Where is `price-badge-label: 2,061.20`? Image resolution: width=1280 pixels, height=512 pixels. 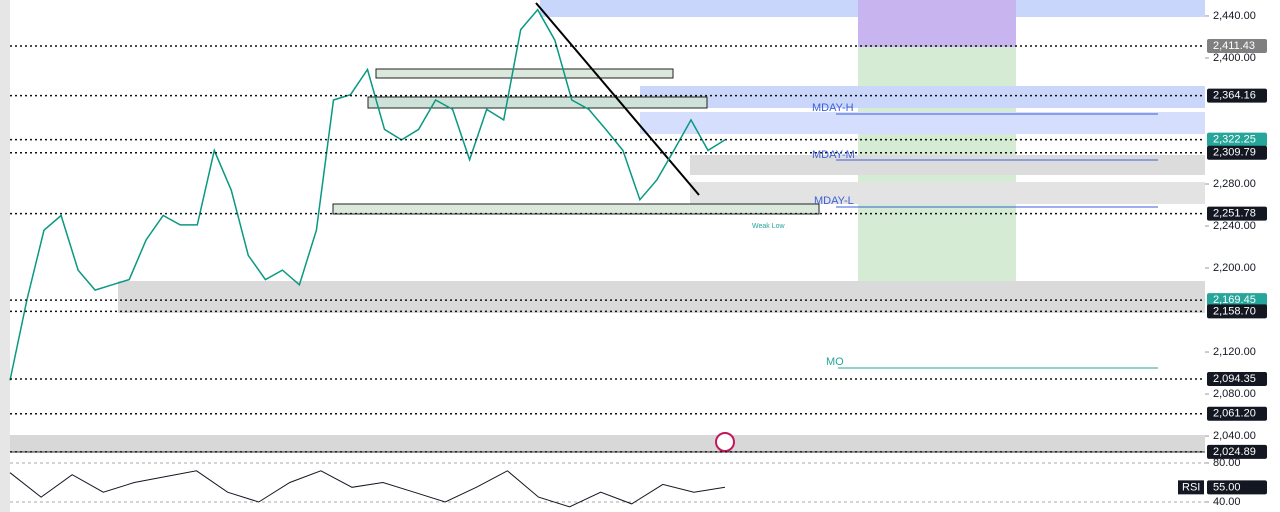 price-badge-label: 2,061.20 is located at coordinates (1234, 414).